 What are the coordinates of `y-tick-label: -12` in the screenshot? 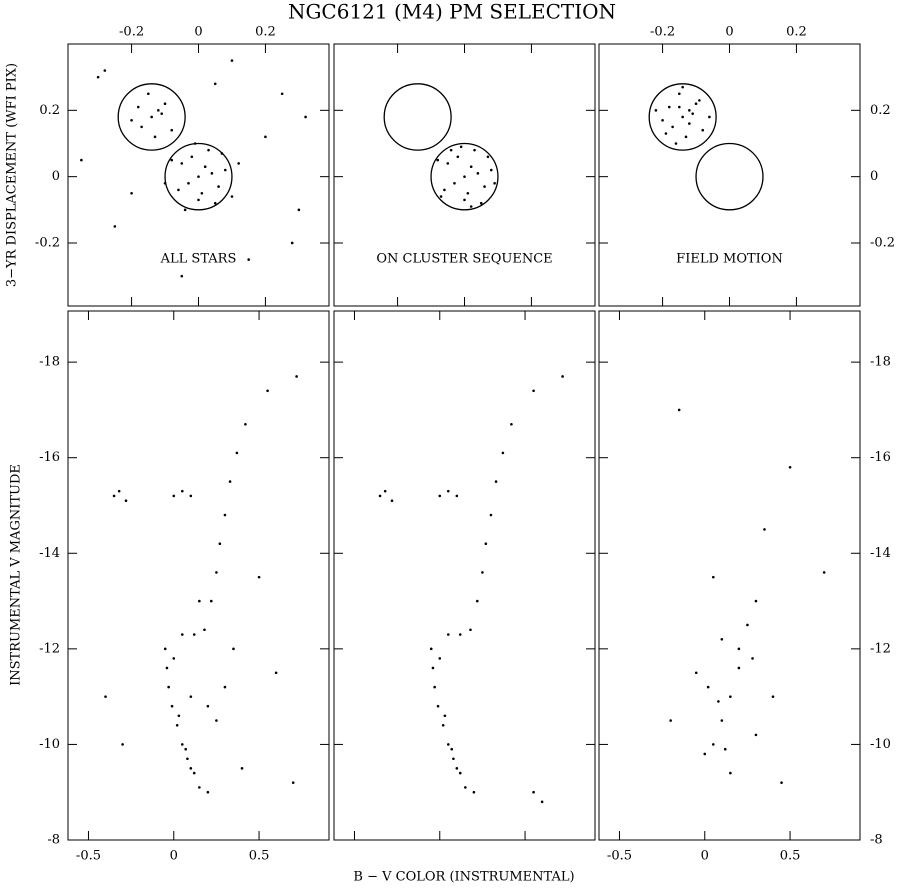 It's located at (880, 648).